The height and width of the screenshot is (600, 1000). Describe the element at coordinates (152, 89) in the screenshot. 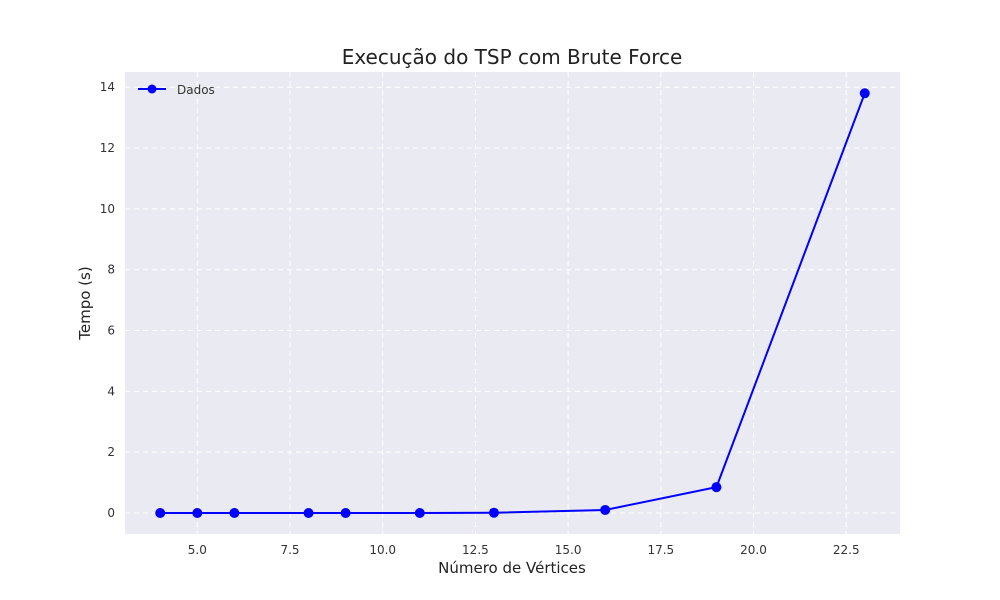

I see `legend-marker-dados` at that location.